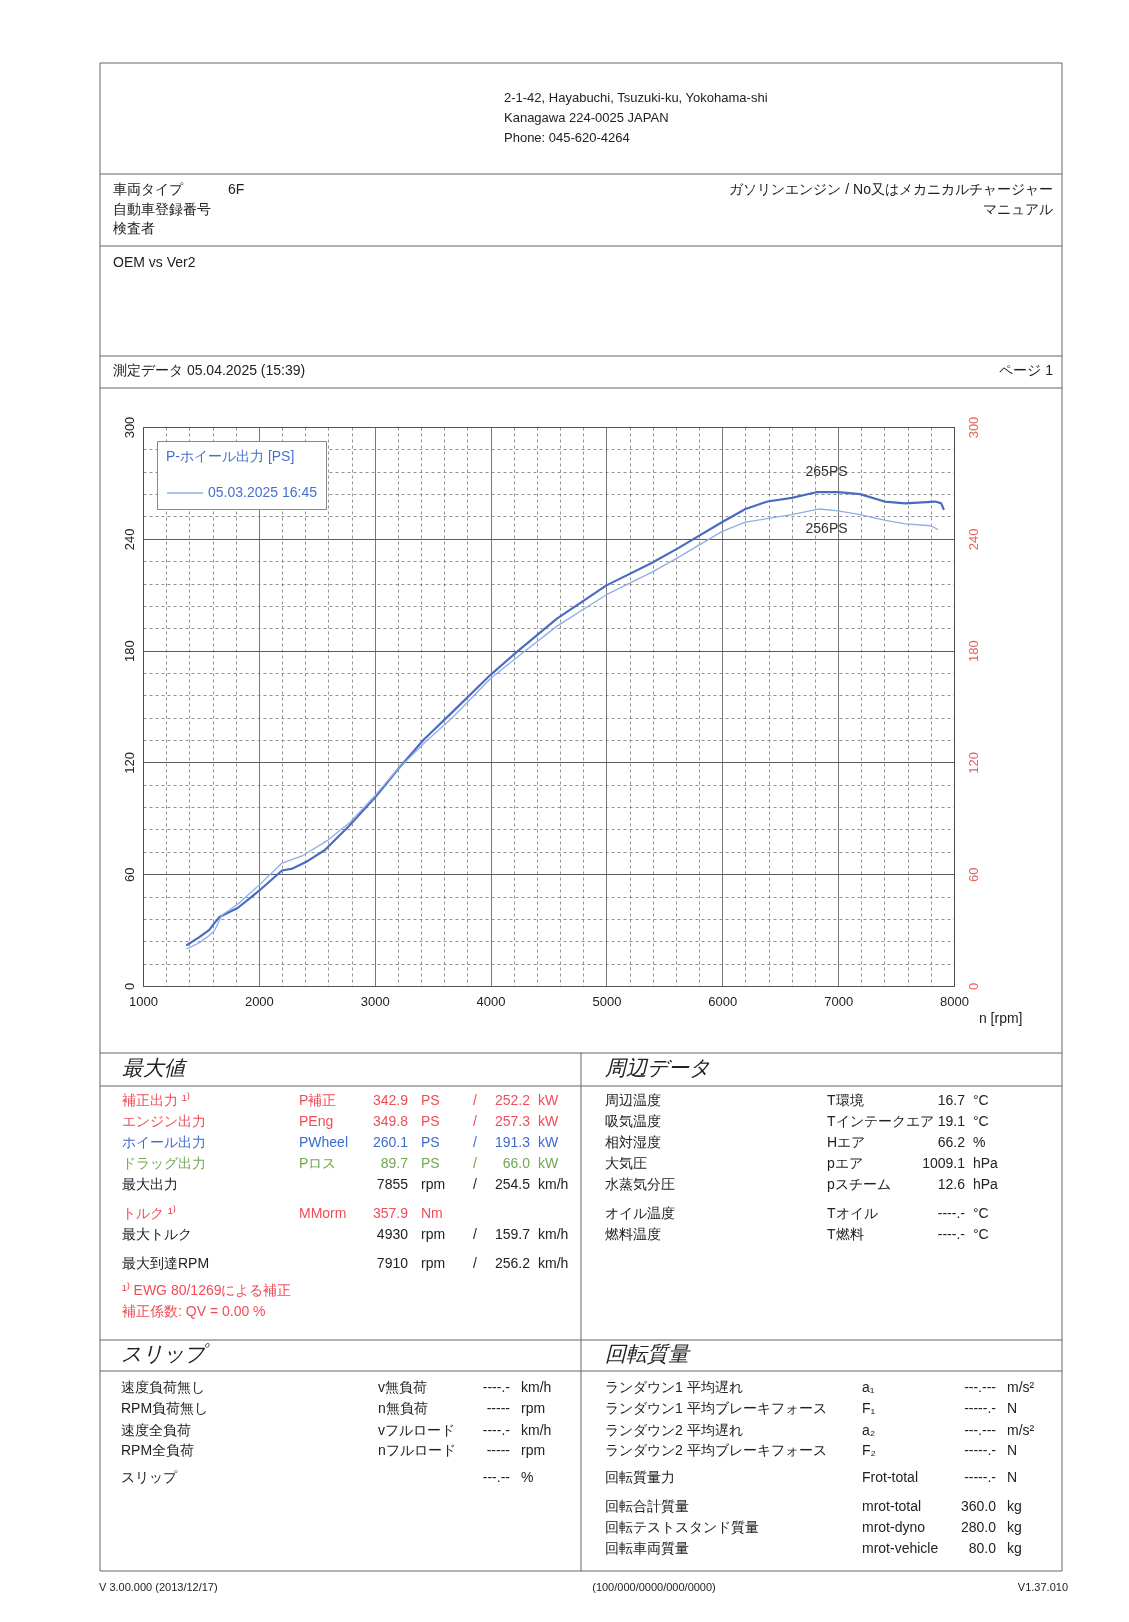  What do you see at coordinates (797, 1121) in the screenshot?
I see `text: 吸気温度 Tインテークエア 19.1 °C` at bounding box center [797, 1121].